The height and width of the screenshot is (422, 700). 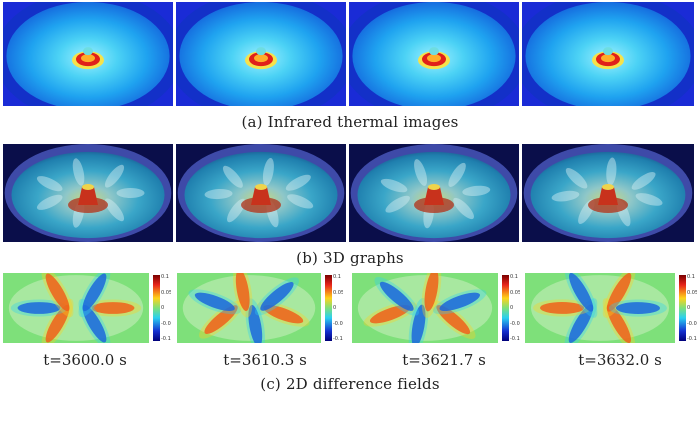 What do you see at coordinates (265, 360) in the screenshot?
I see `time-label-2: t=3610.3 s` at bounding box center [265, 360].